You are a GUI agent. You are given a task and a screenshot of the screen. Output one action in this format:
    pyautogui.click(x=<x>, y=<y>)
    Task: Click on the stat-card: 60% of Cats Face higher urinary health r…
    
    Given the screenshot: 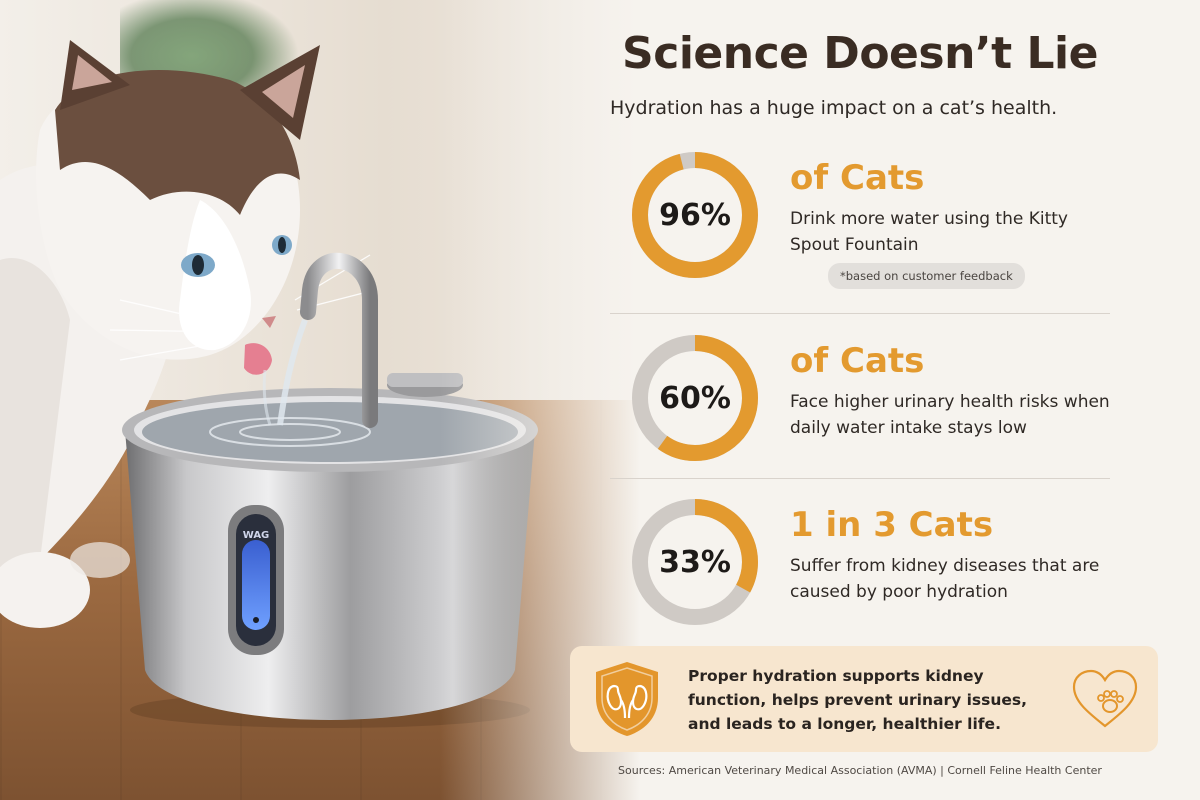 What is the action you would take?
    pyautogui.click(x=870, y=398)
    